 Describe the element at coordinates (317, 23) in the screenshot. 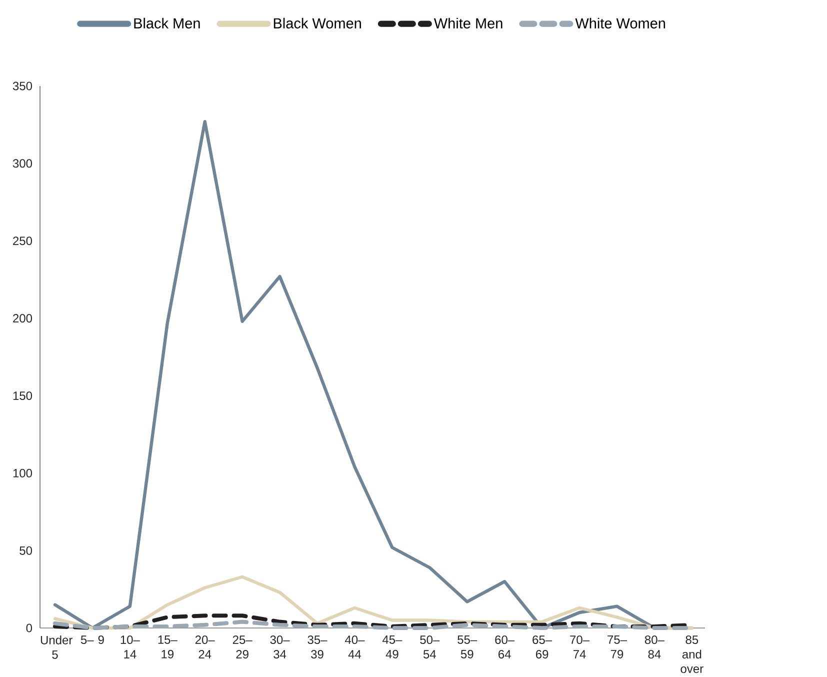

I see `legend-label: Black Women` at that location.